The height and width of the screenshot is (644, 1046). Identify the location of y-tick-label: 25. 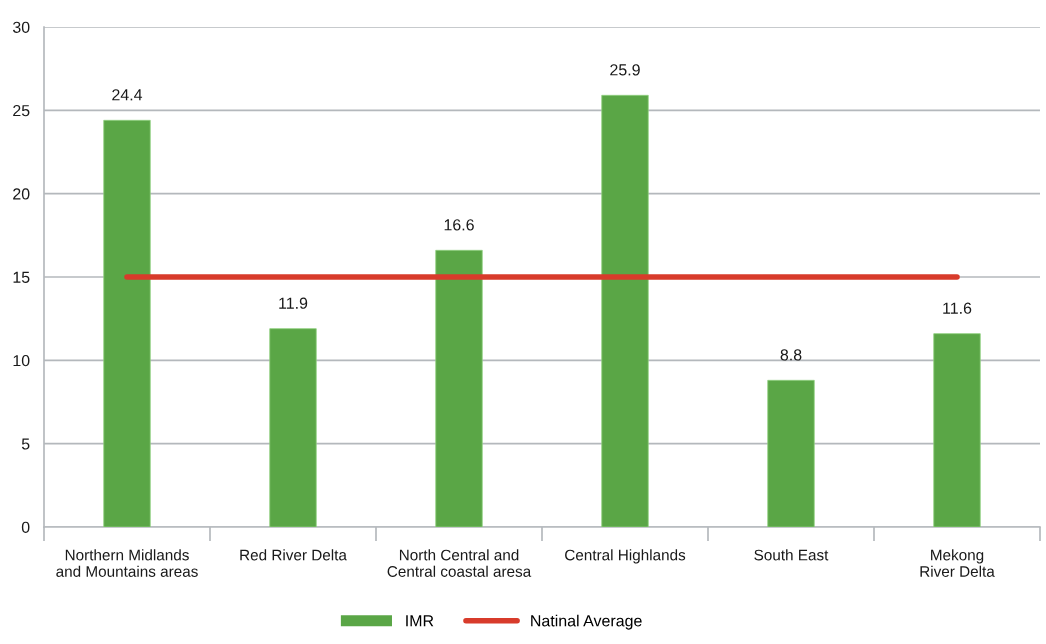
(21, 110).